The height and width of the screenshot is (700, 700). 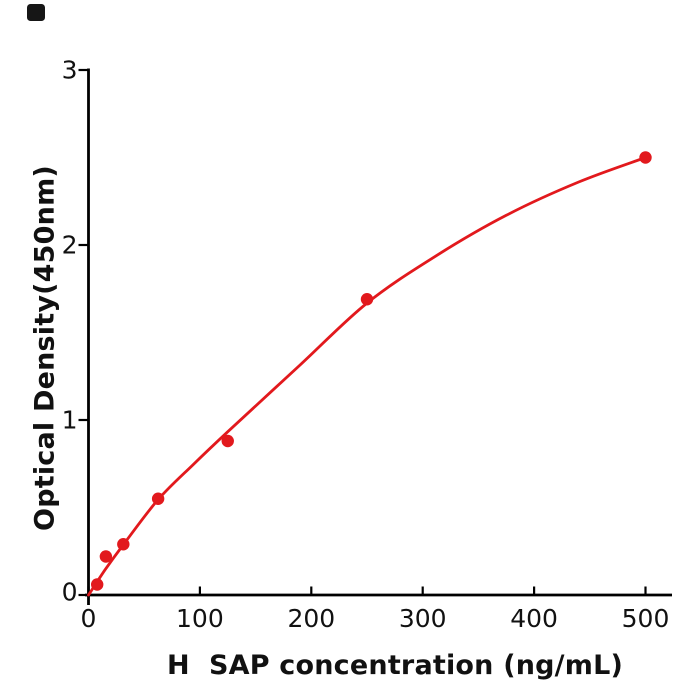 I want to click on y-tick-label: 0, so click(x=70, y=592).